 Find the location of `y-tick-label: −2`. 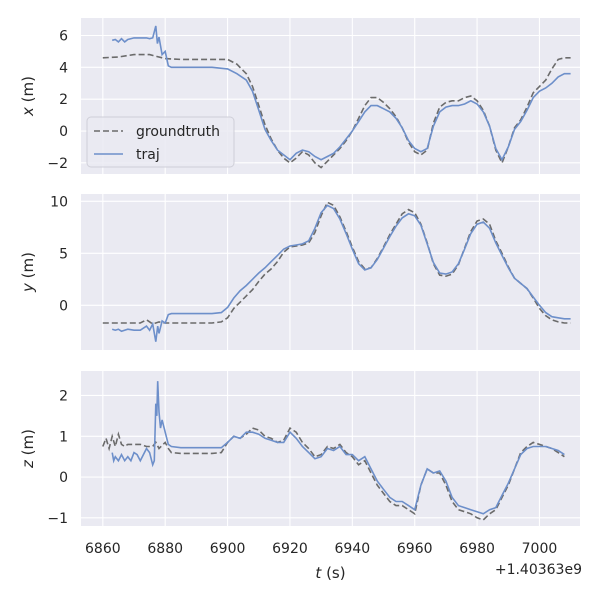

y-tick-label: −2 is located at coordinates (57, 164).